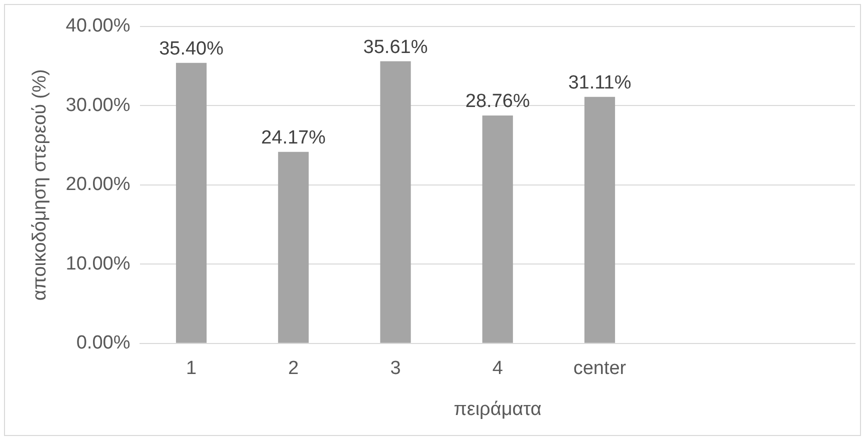 This screenshot has height=442, width=867. What do you see at coordinates (395, 369) in the screenshot?
I see `x-tick-label: 3` at bounding box center [395, 369].